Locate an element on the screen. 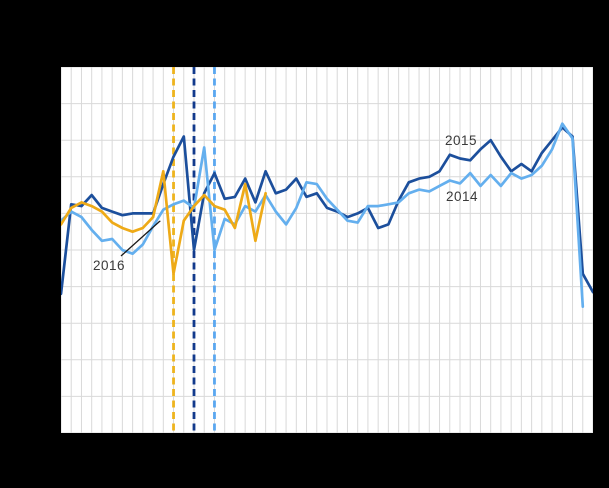 The width and height of the screenshot is (609, 488). annotation-label-2016: 2016 is located at coordinates (109, 265).